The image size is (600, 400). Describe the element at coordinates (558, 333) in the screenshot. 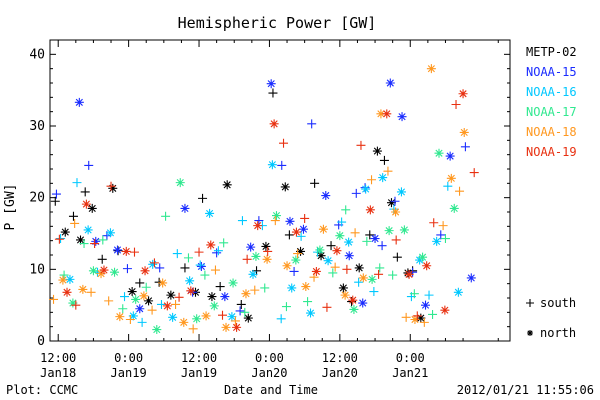

I see `marker-legend-north: north` at that location.